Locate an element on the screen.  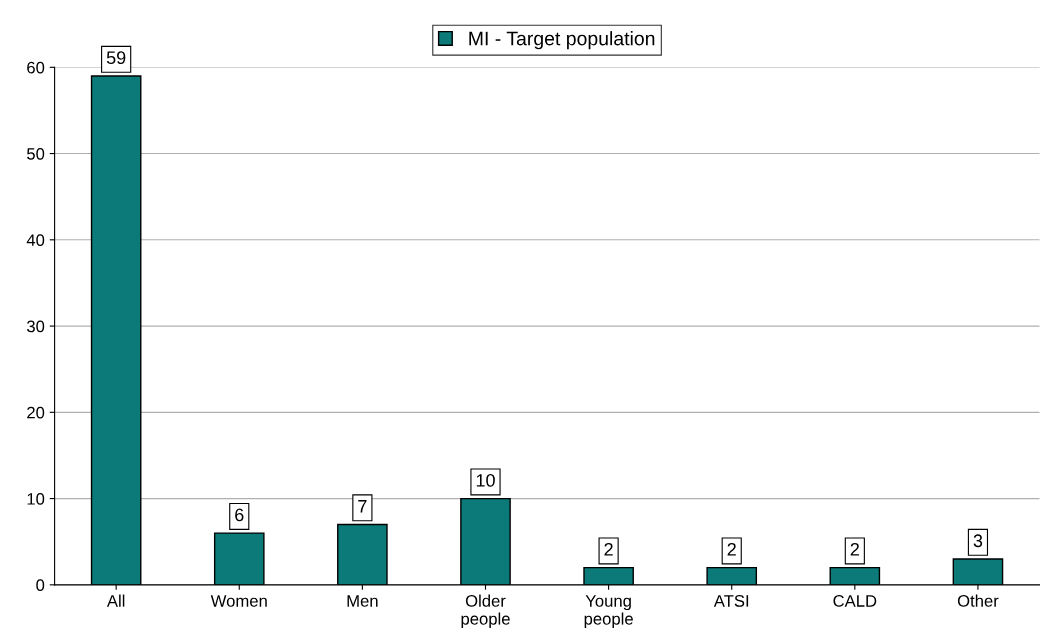
x-tick-label: ATSI is located at coordinates (731, 601).